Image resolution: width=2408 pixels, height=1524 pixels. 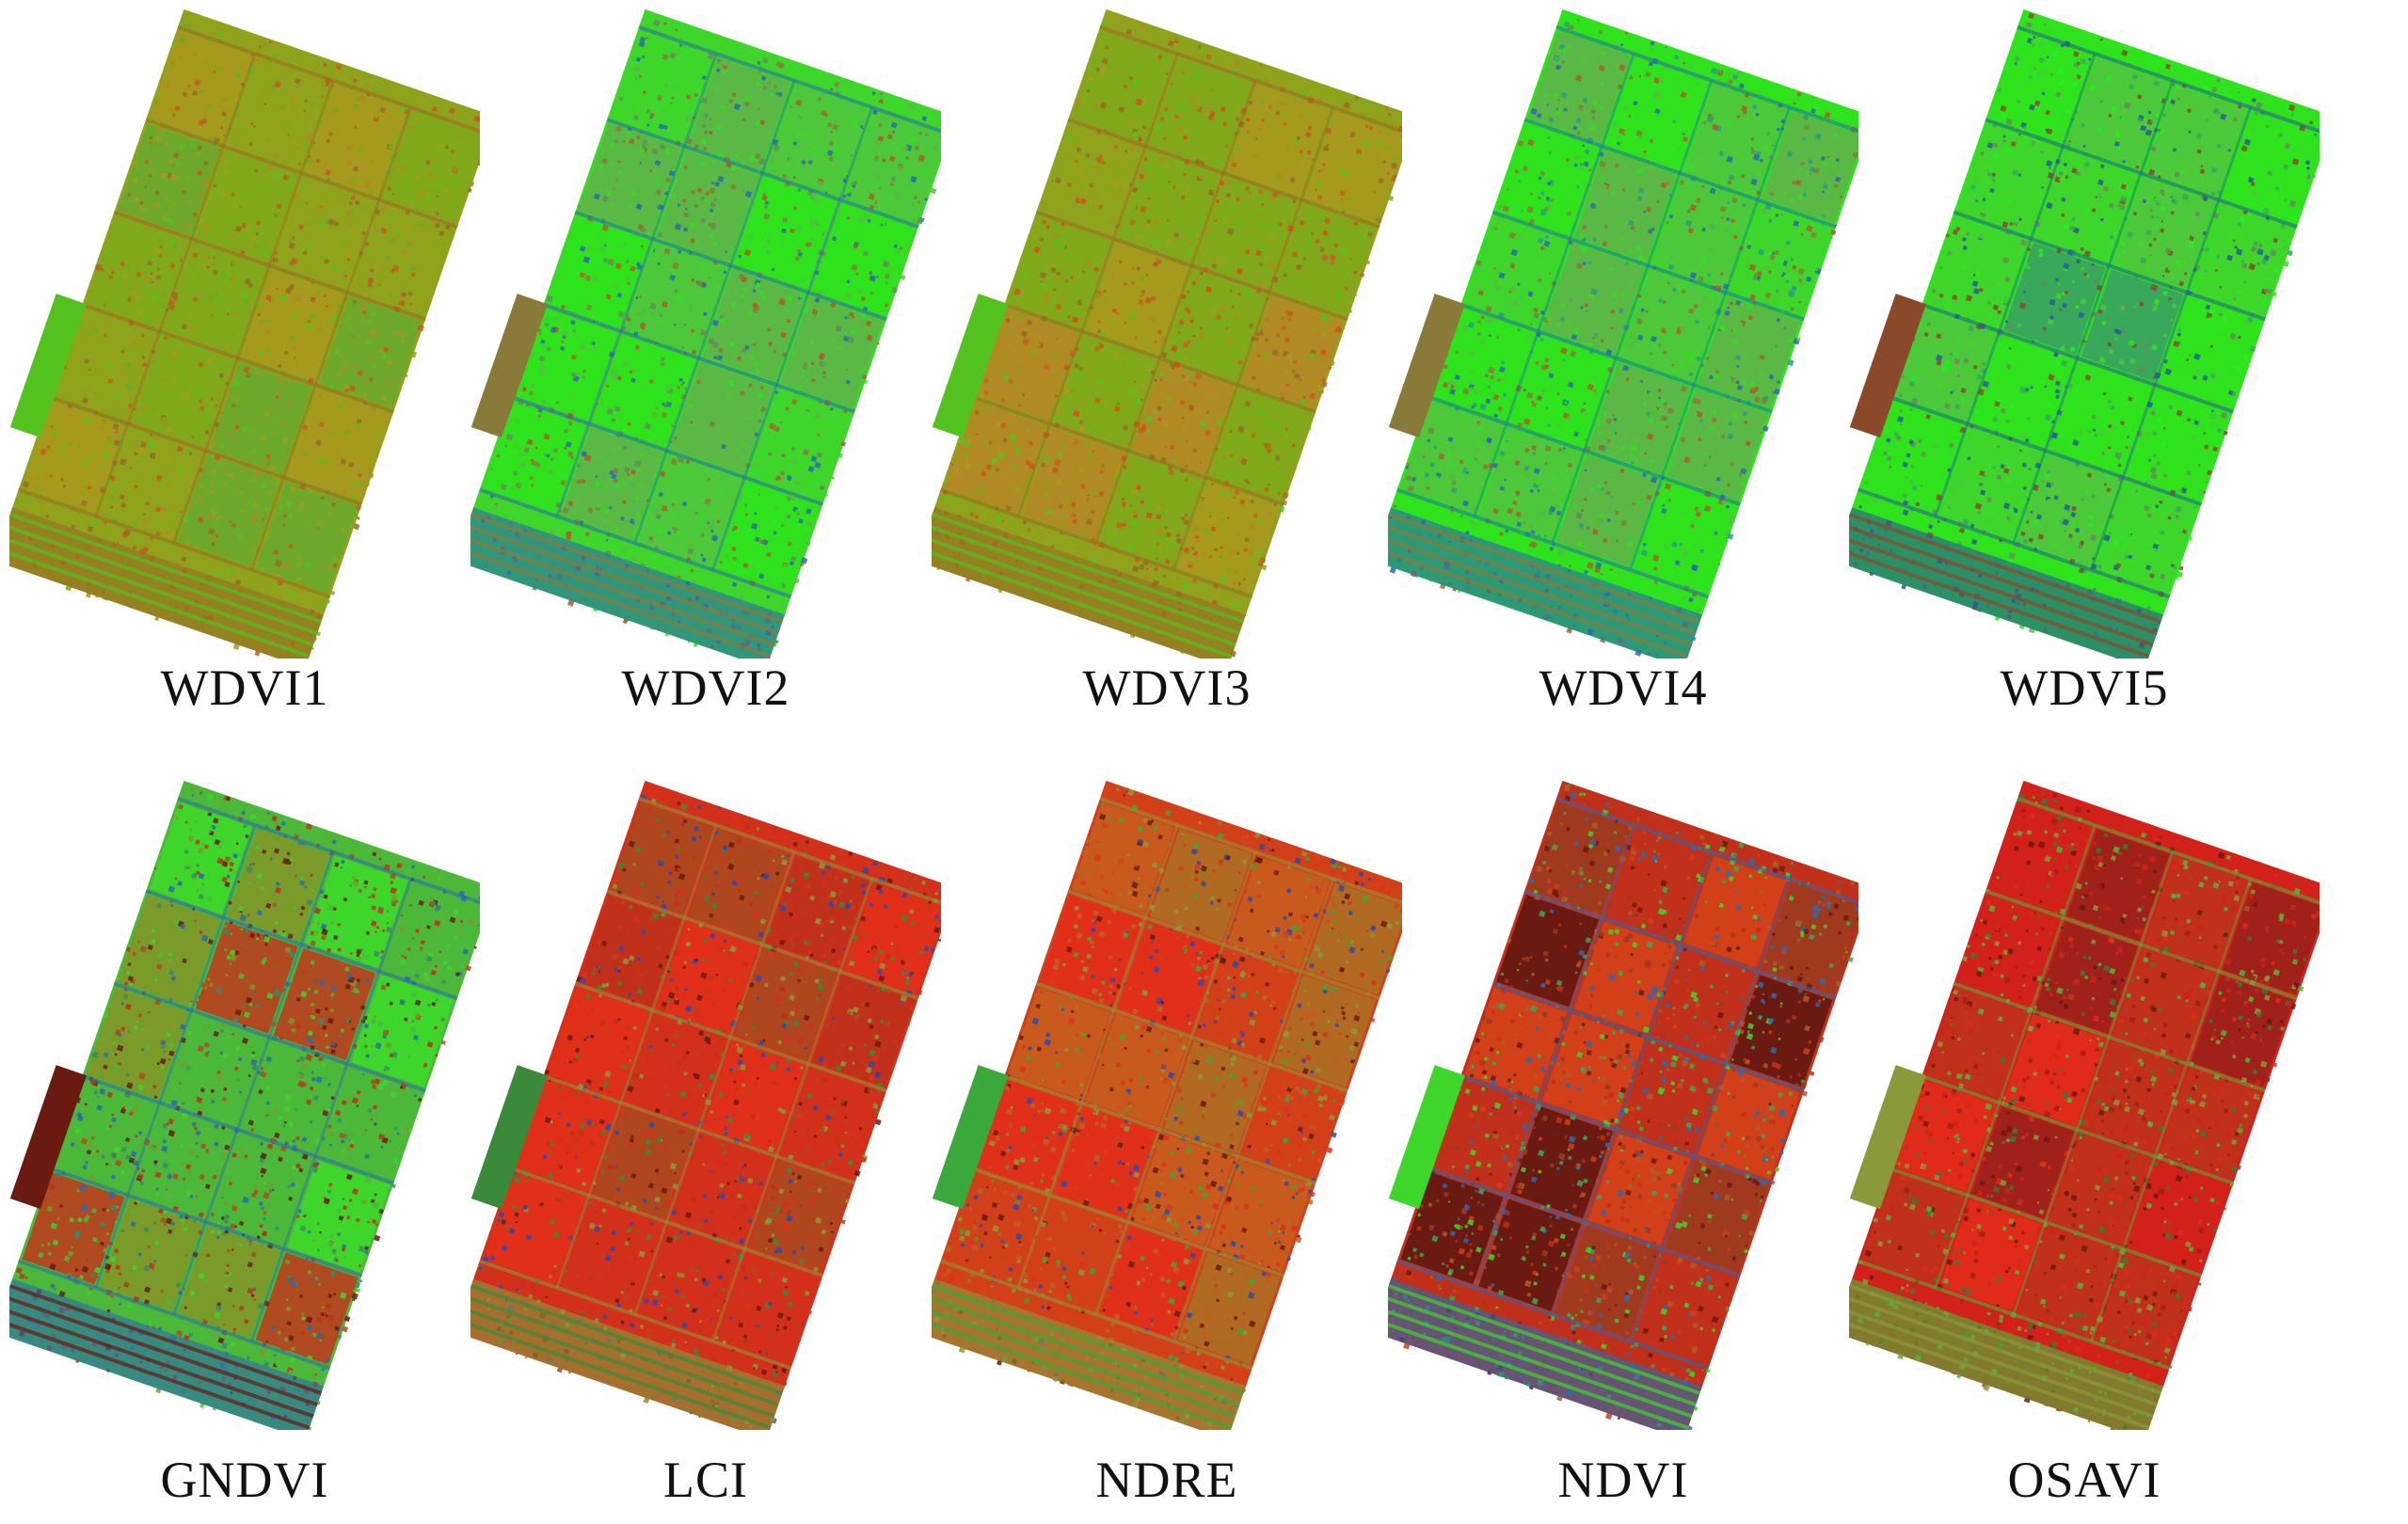 I want to click on panel-wdvi1: WDVI1, so click(x=244, y=377).